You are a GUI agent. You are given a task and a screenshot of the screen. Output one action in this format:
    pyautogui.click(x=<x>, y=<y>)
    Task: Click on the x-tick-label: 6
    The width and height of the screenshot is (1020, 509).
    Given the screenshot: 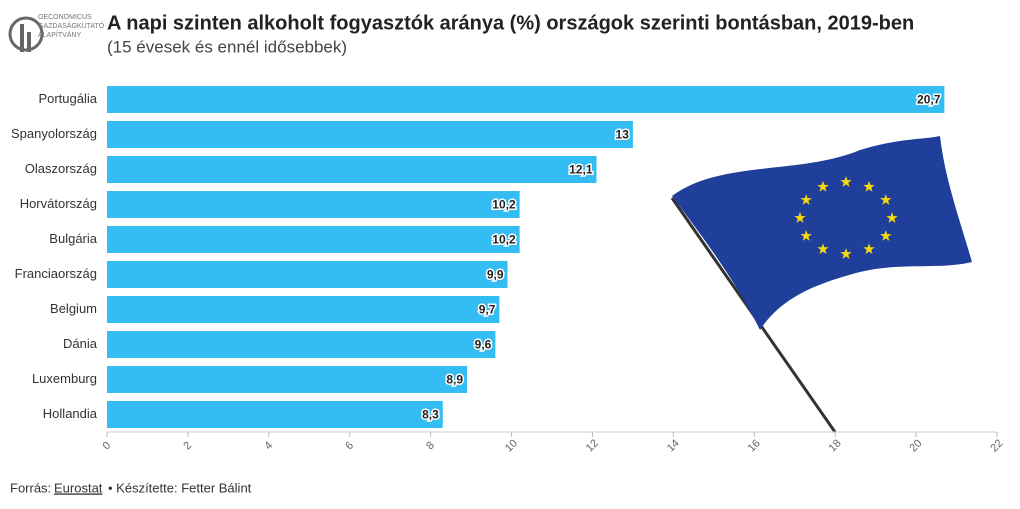 What is the action you would take?
    pyautogui.click(x=349, y=446)
    